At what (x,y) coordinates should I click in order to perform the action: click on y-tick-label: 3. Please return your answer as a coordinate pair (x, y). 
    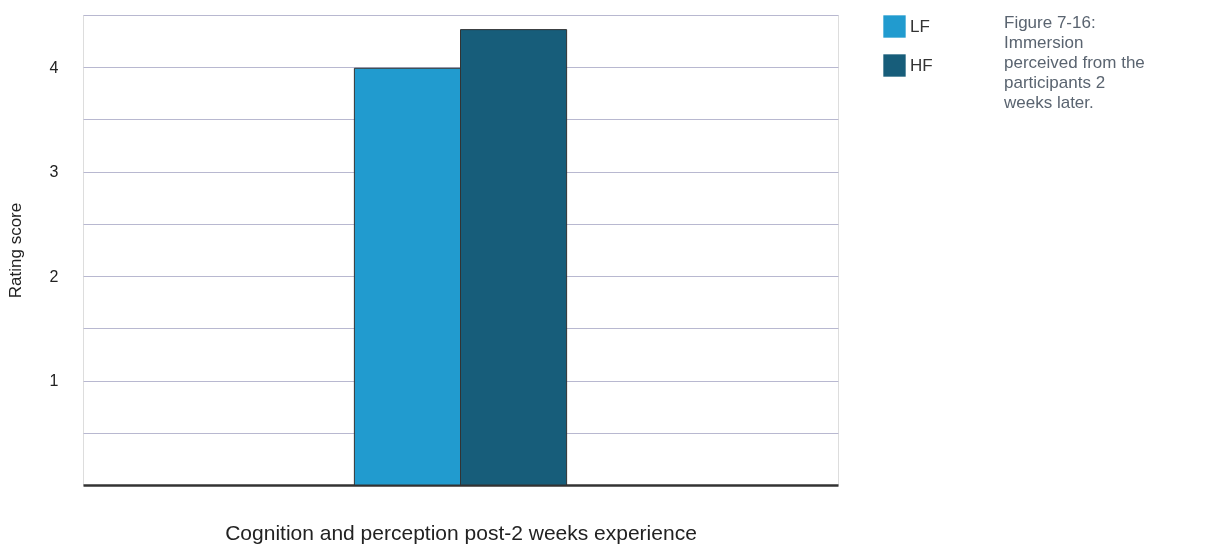
    Looking at the image, I should click on (54, 172).